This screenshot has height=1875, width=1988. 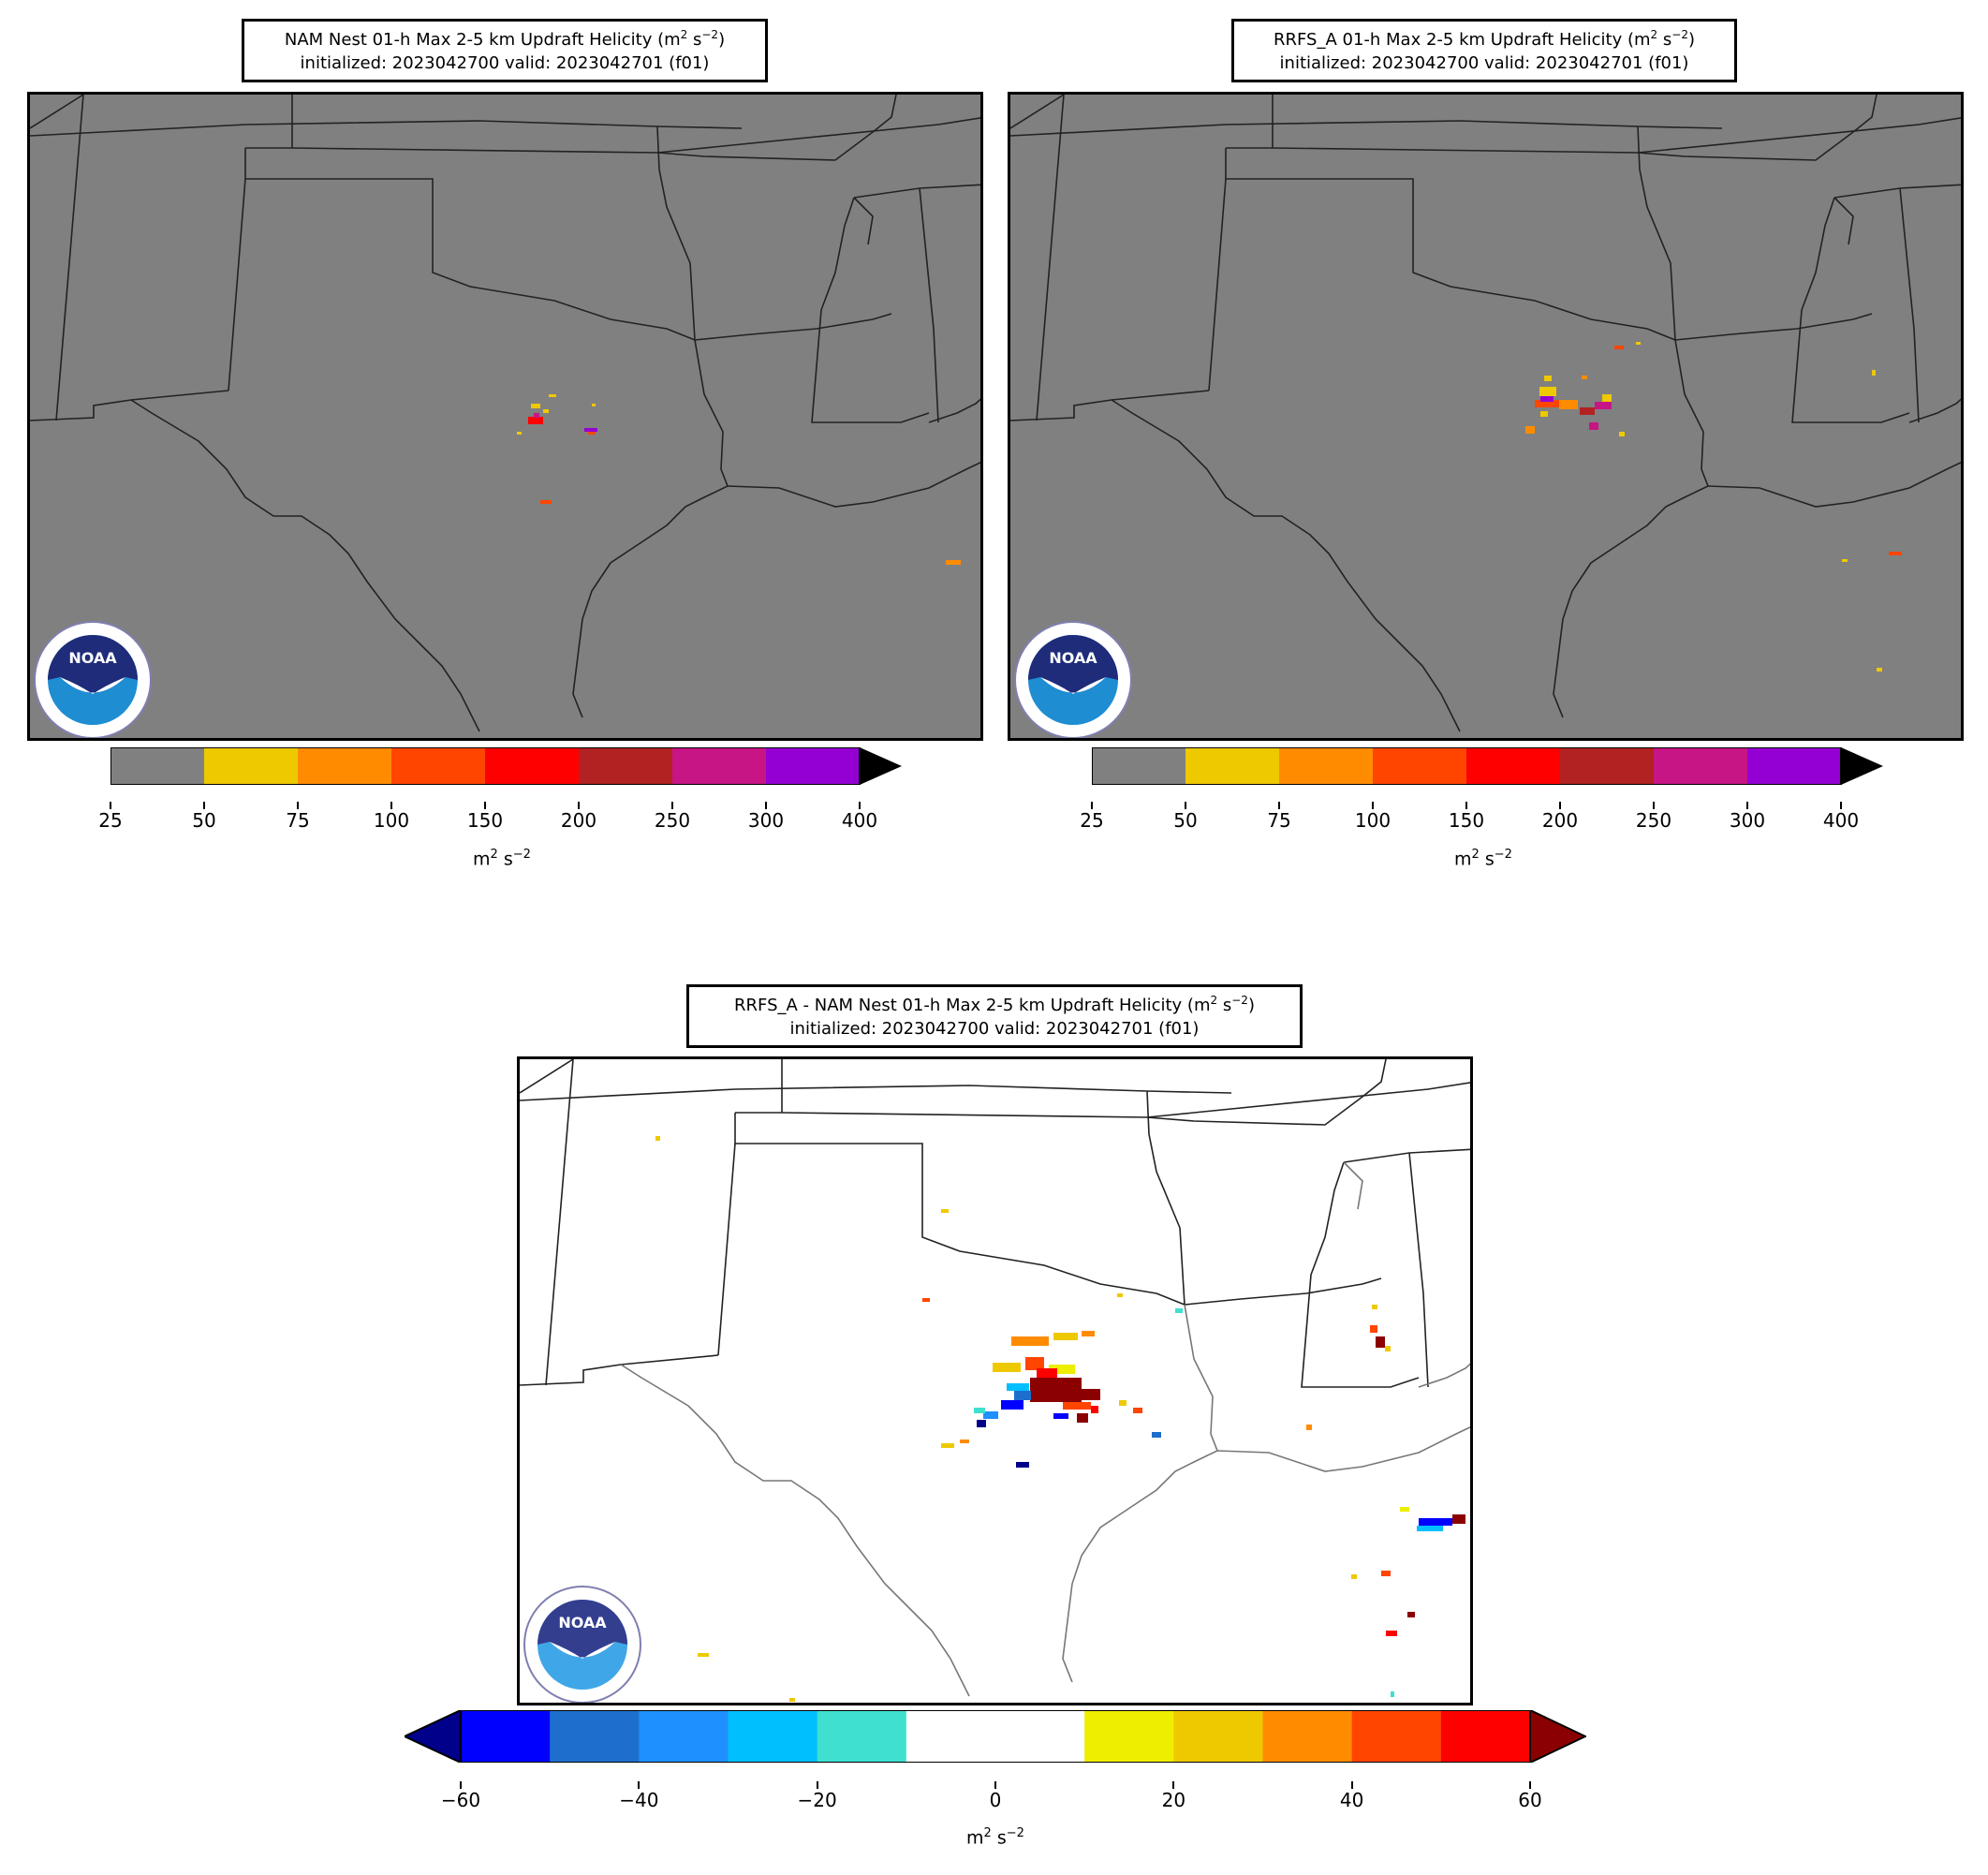 What do you see at coordinates (881, 766) in the screenshot?
I see `nam-colorbar-extend` at bounding box center [881, 766].